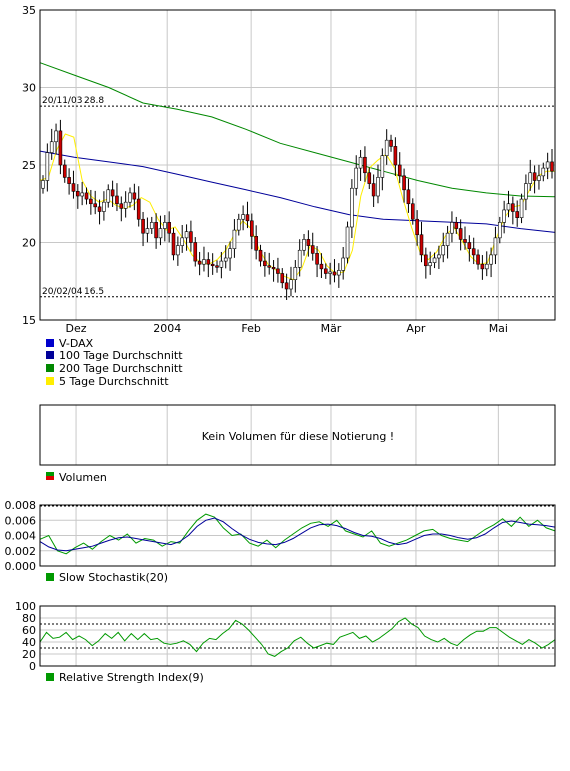 The width and height of the screenshot is (570, 771). I want to click on volume-gridlines, so click(287, 435).